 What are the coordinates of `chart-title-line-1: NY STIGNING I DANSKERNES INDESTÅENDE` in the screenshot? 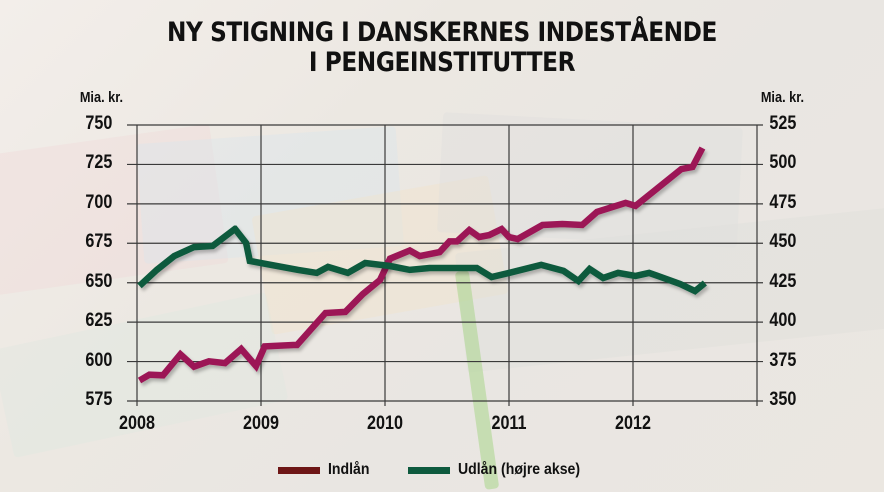 It's located at (442, 32).